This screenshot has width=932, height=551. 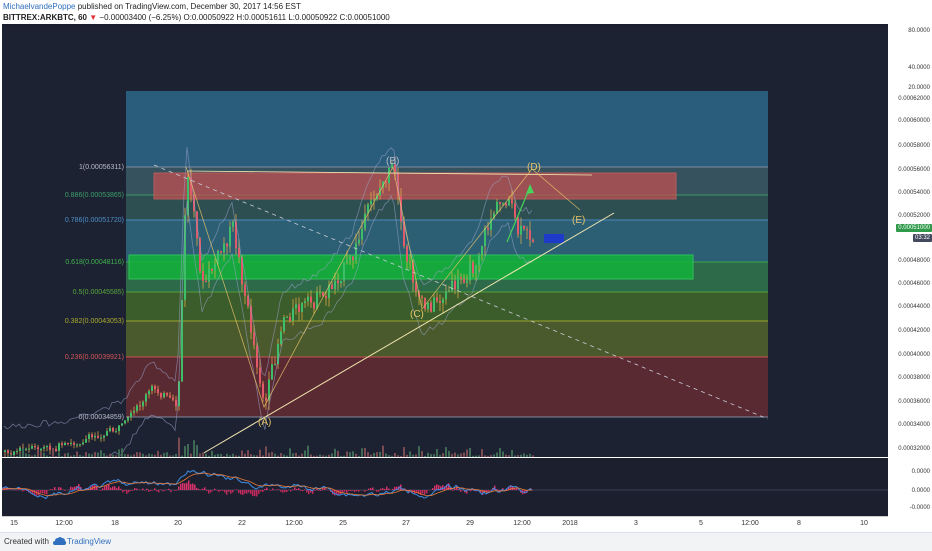 I want to click on author-link: MichaelvandePoppe, so click(x=39, y=6).